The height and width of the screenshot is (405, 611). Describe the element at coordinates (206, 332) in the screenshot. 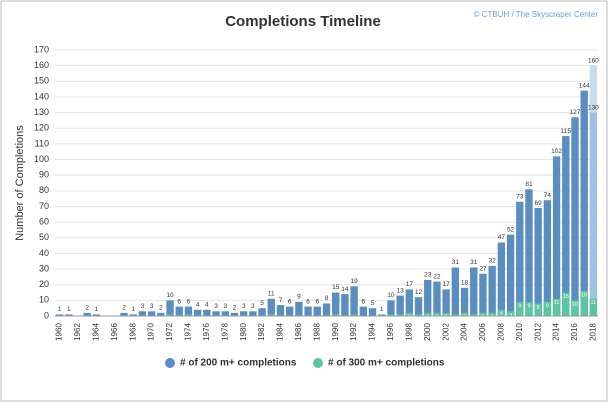

I see `x-tick-label: 1976` at that location.